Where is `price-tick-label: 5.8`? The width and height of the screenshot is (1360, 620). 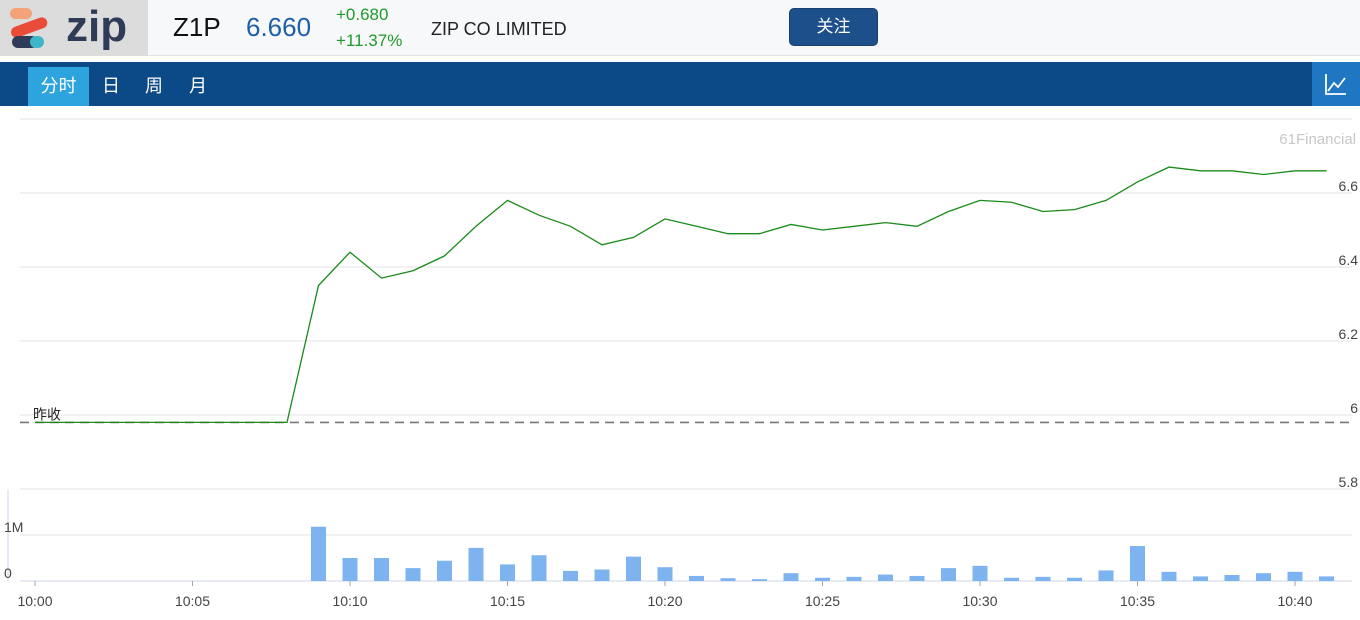
price-tick-label: 5.8 is located at coordinates (1349, 482).